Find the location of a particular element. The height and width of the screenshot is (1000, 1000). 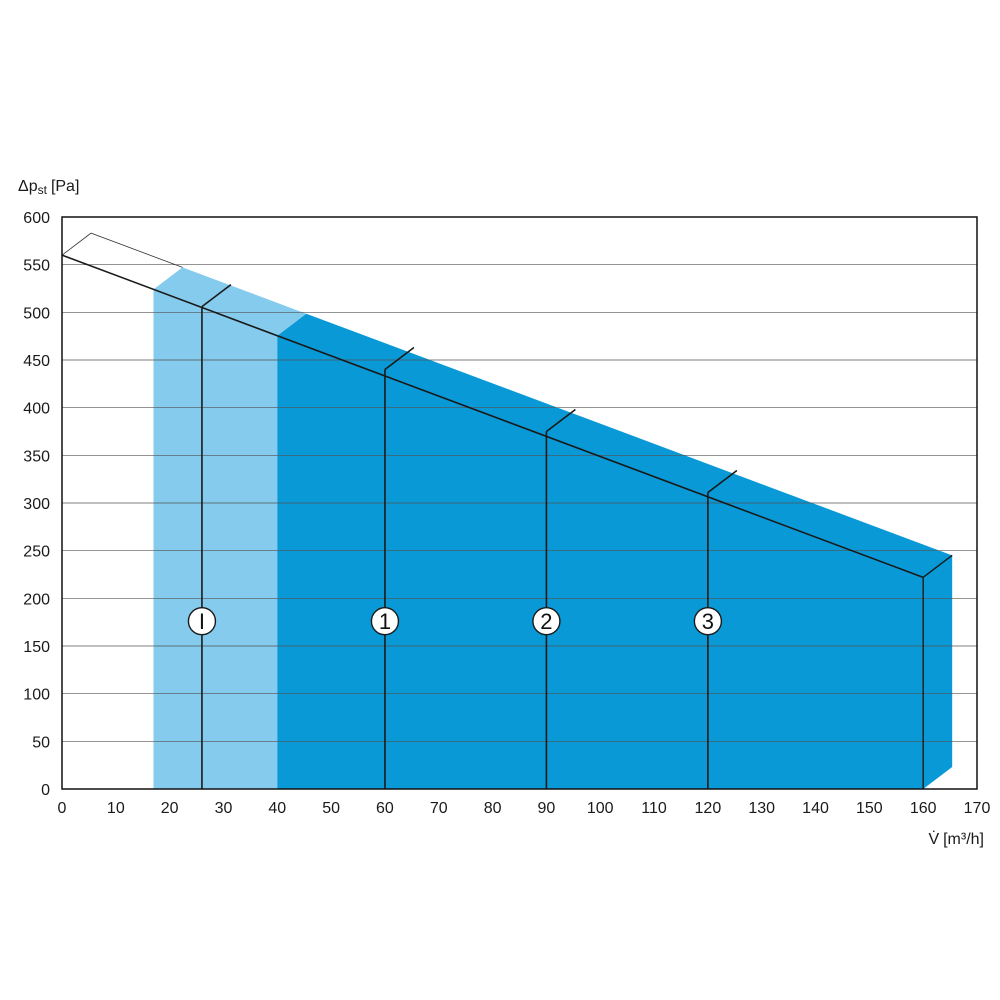

speed-marker-circle-I is located at coordinates (202, 621).